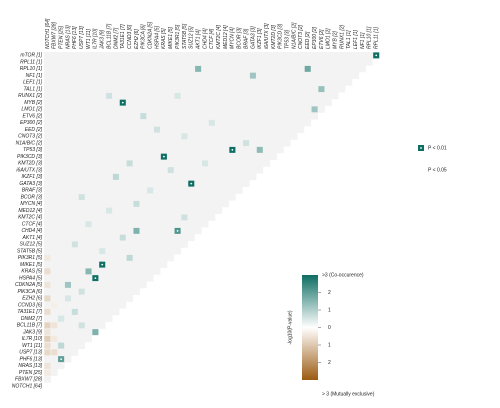  Describe the element at coordinates (31, 278) in the screenshot. I see `row-label: HSPA4 [5]` at that location.